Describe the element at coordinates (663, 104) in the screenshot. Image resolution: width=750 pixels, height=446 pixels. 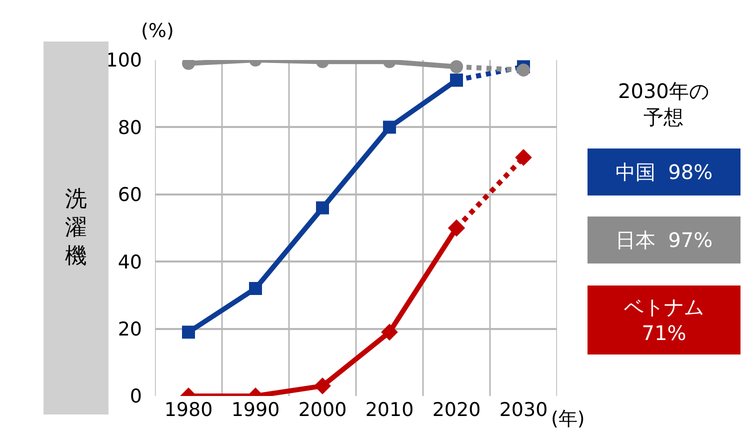
I see `legend-title: 2030年の予想` at that location.